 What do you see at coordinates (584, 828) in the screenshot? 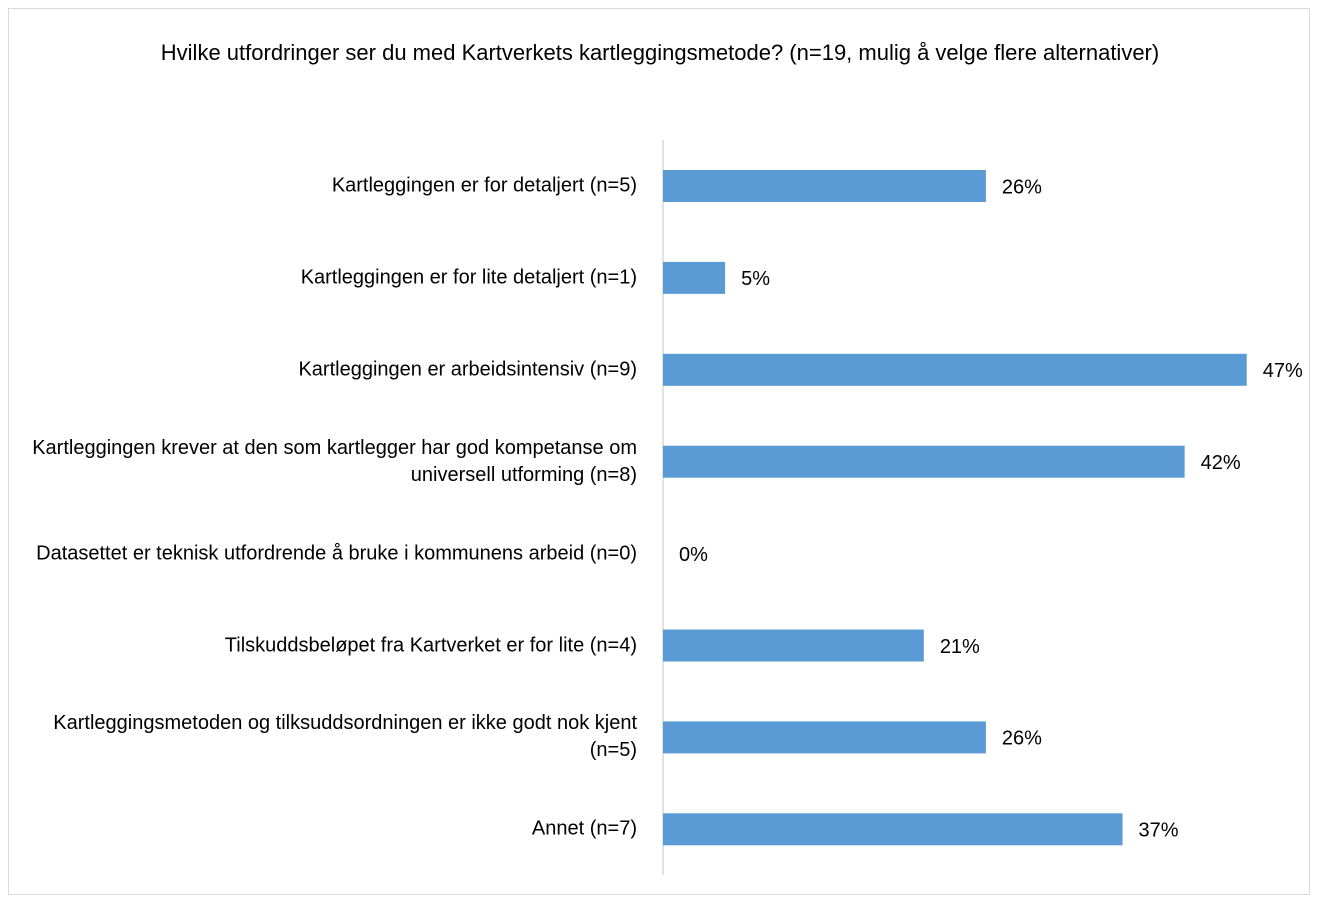
I see `category-label: Annet (n=7)` at bounding box center [584, 828].